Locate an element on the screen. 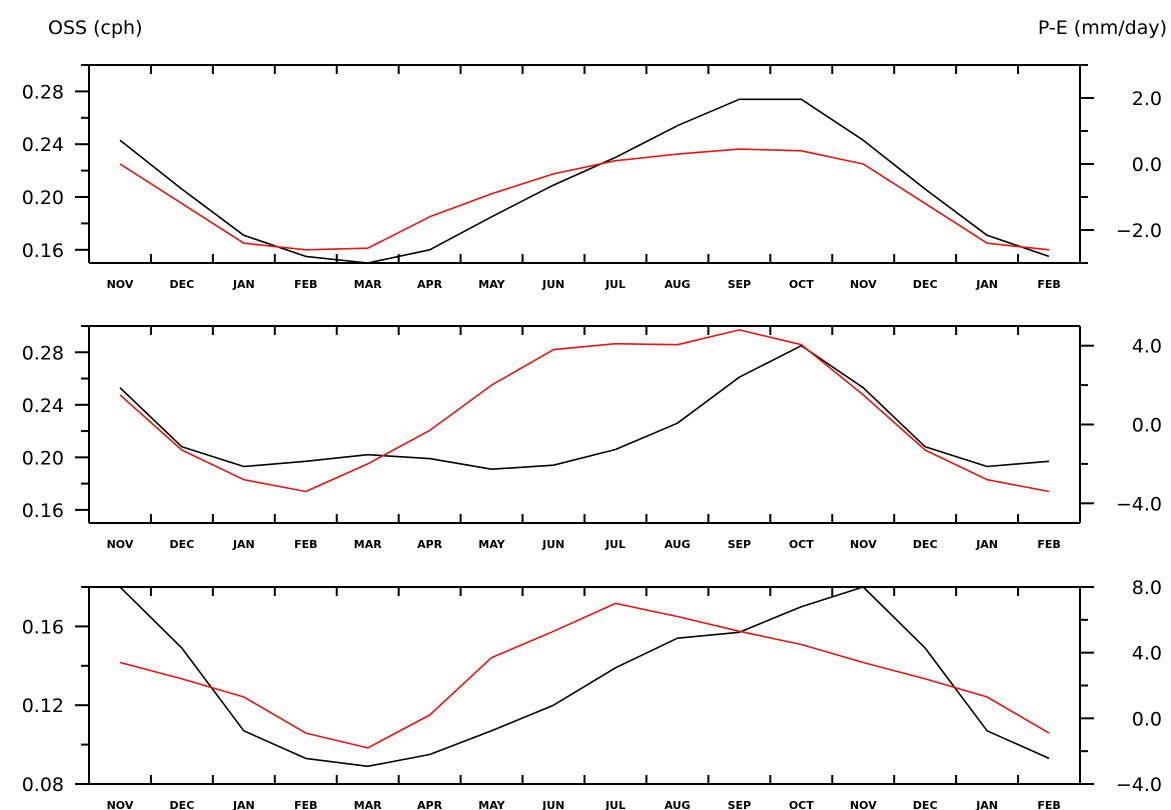 Image resolution: width=1171 pixels, height=810 pixels. right-tick-label: 8.0 is located at coordinates (1147, 588).